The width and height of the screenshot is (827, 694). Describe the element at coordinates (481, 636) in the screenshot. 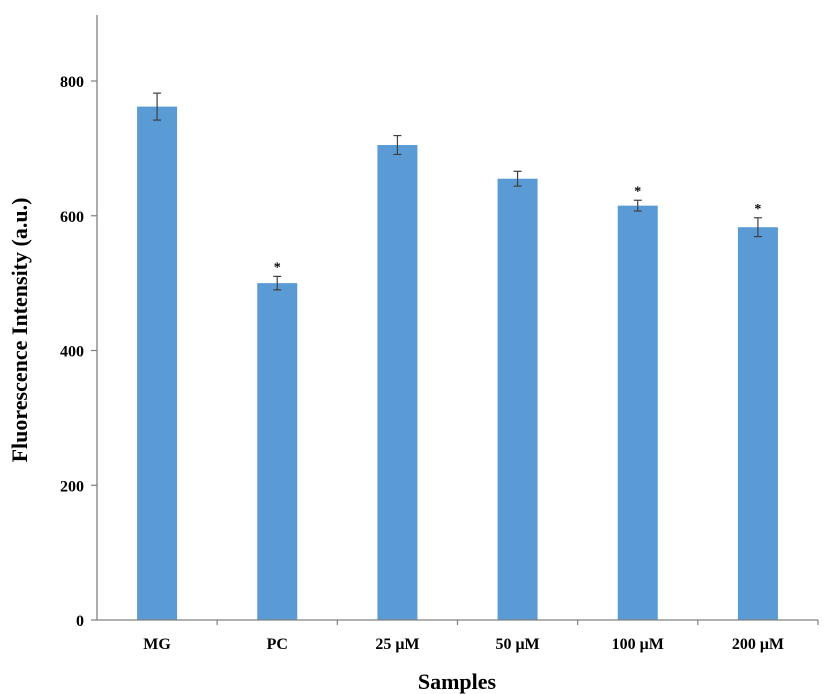

I see `x-labels-layer: MG PC 25 μM 50 μM 100 μM 200 μM` at that location.